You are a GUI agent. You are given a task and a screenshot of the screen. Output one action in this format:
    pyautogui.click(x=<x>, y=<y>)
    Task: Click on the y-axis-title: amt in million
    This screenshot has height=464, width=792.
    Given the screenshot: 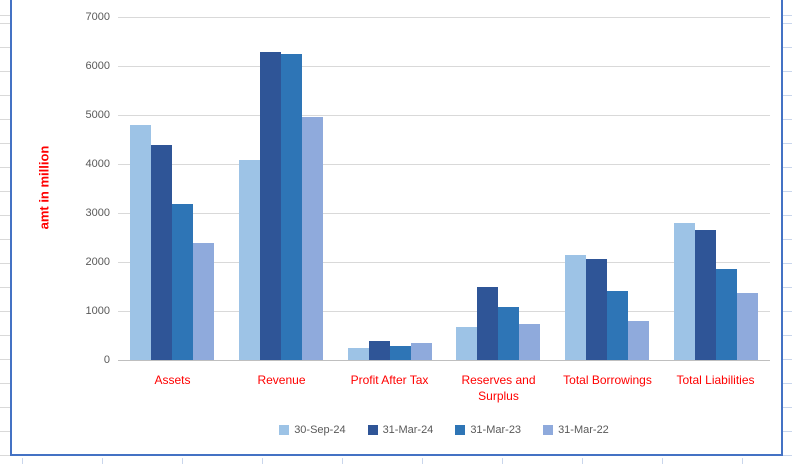 What is the action you would take?
    pyautogui.click(x=44, y=187)
    